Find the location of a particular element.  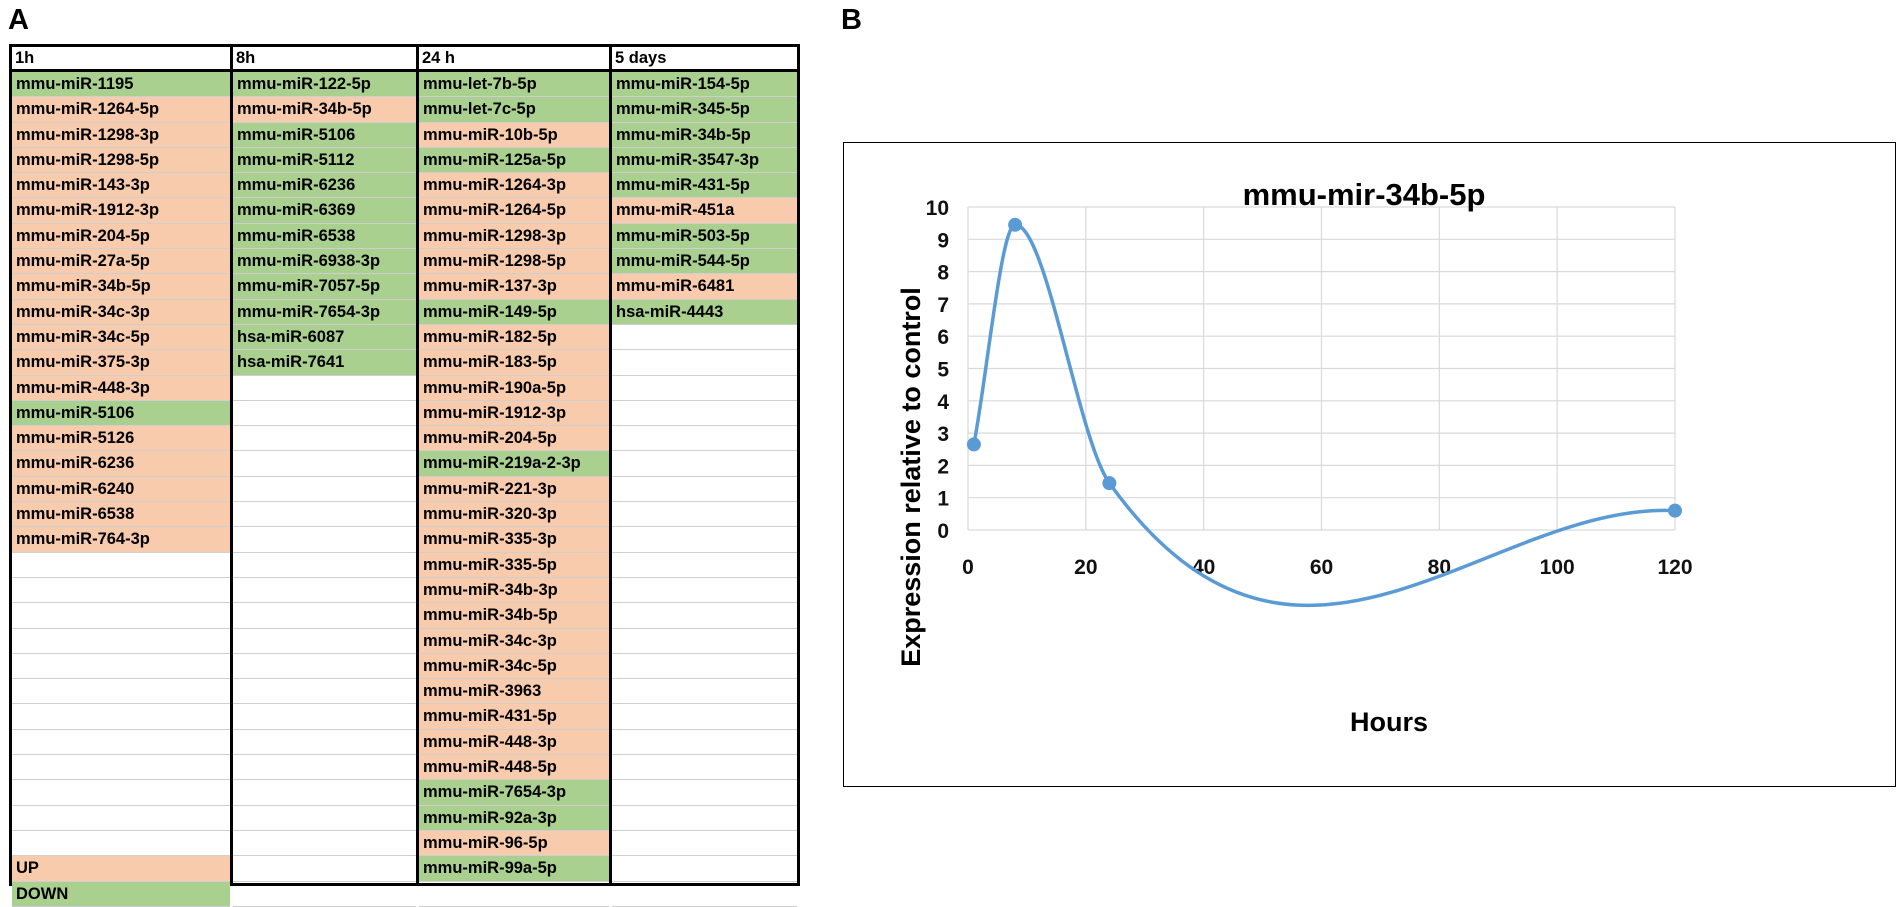

table-cell: mmu-miR-3547-3p is located at coordinates (704, 160).